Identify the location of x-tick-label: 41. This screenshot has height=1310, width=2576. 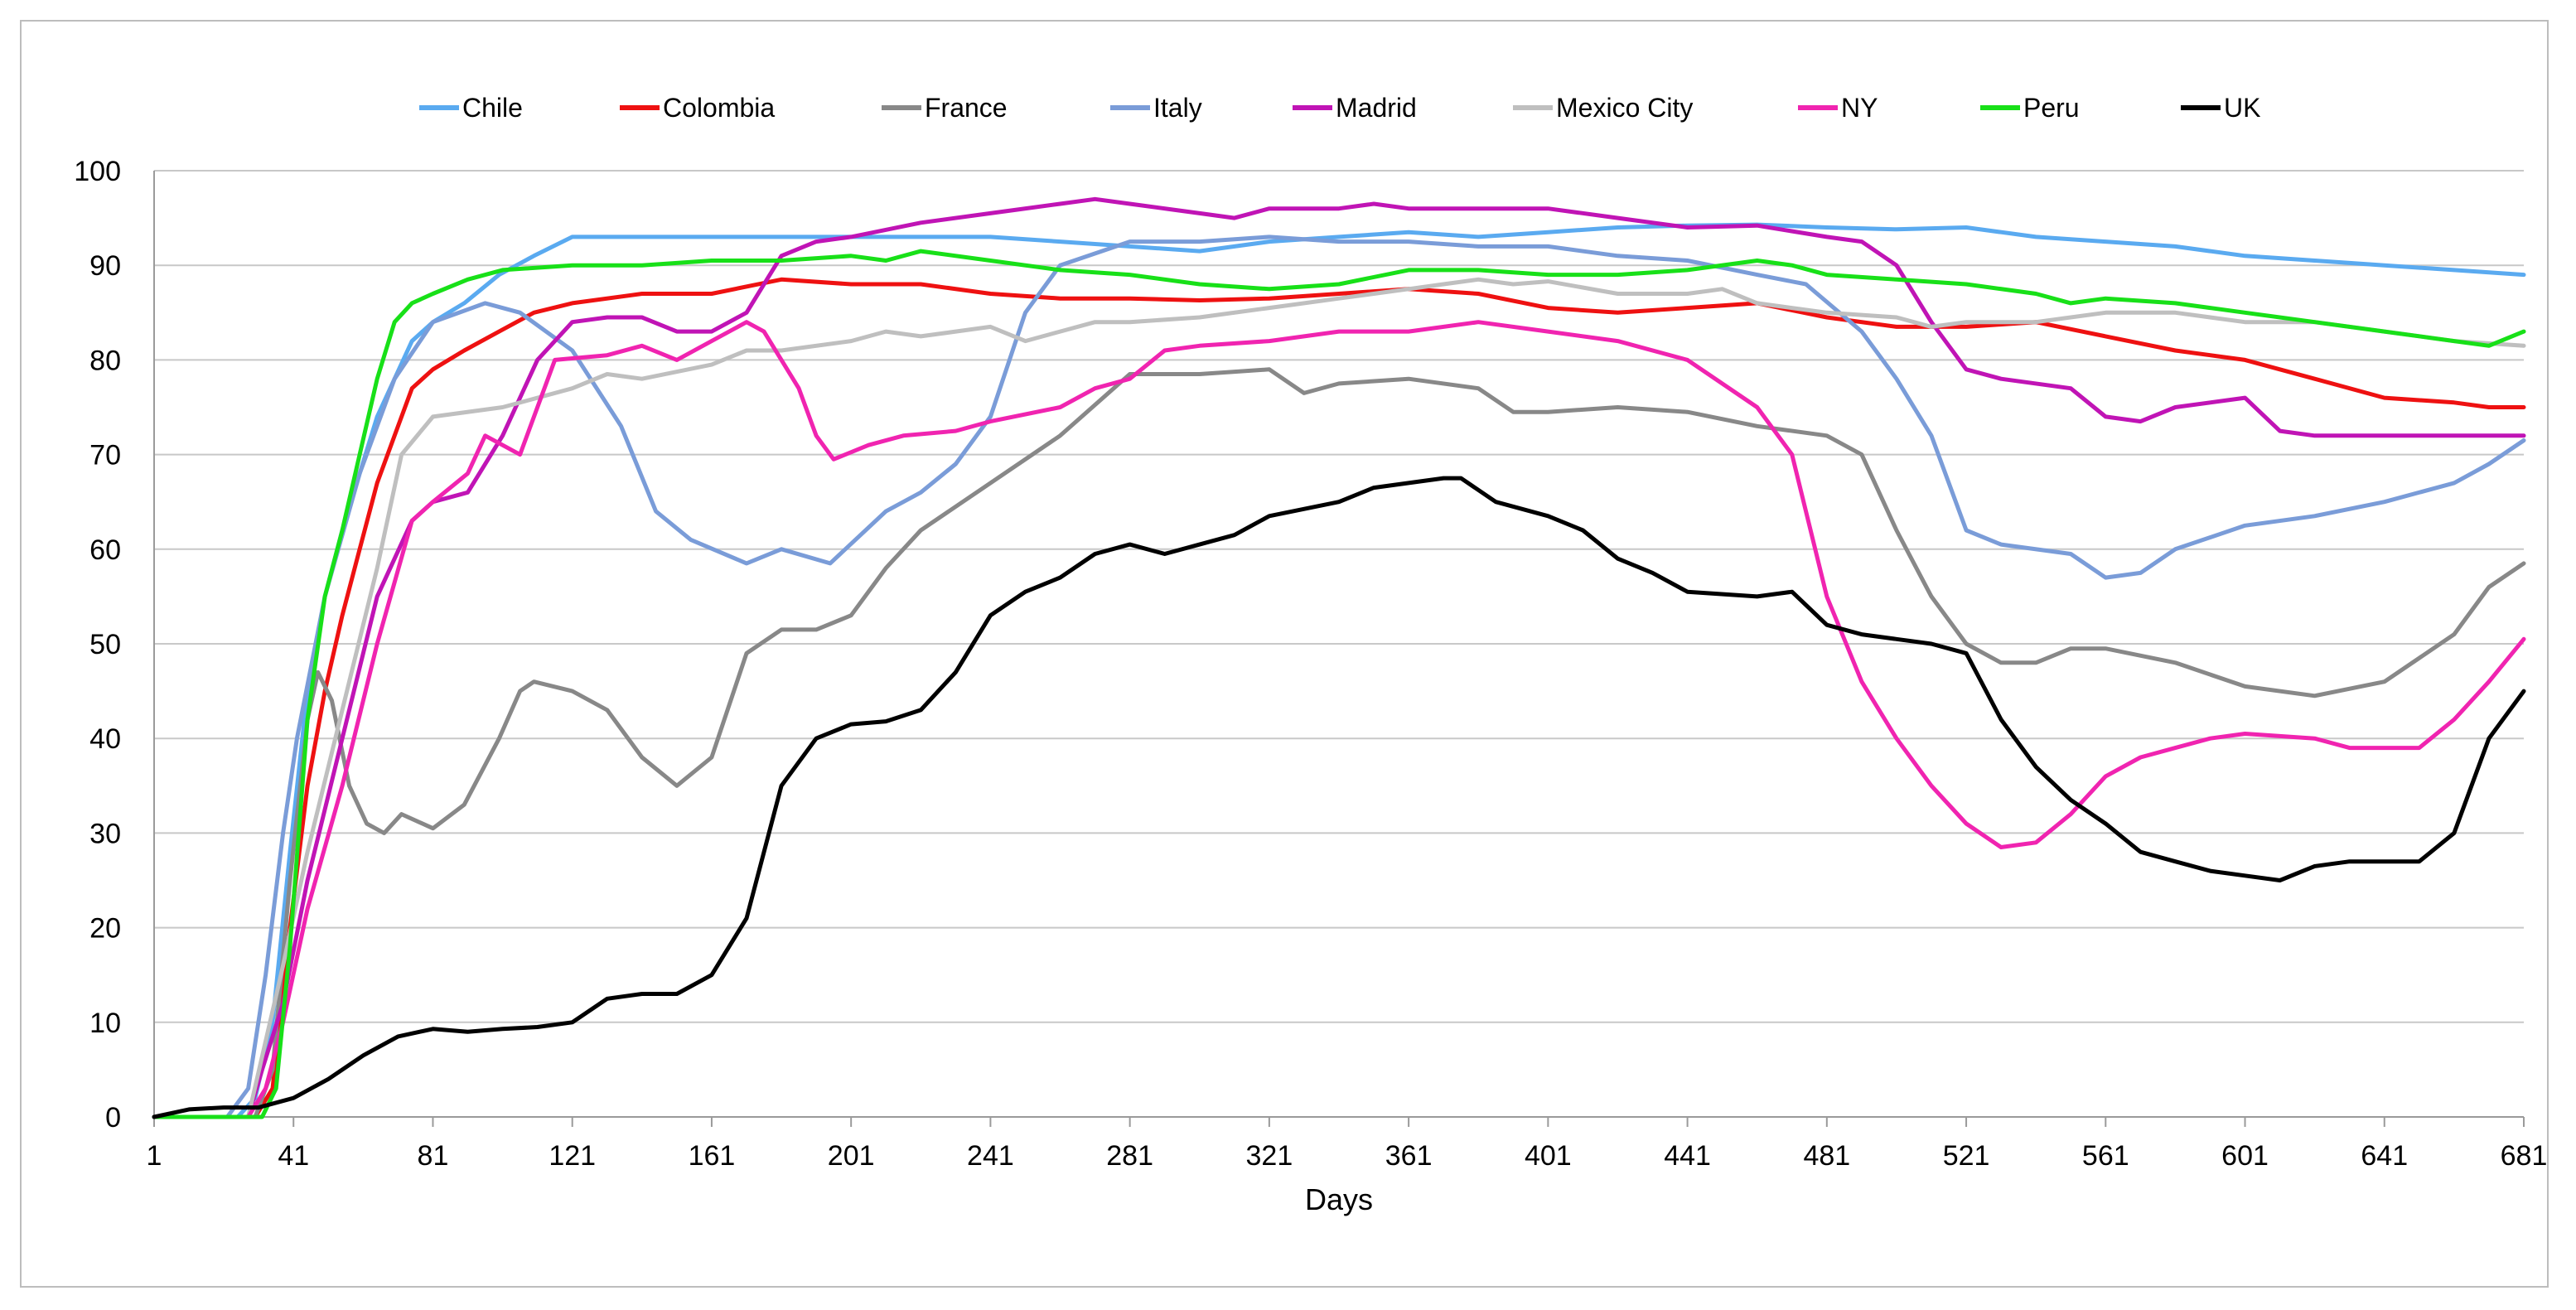
(293, 1156).